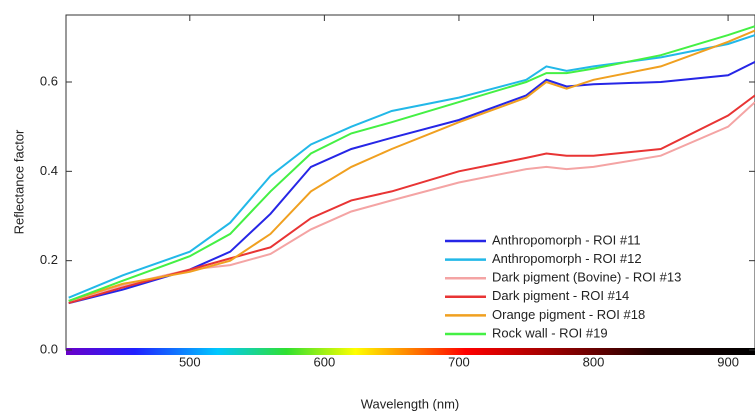 The image size is (755, 411). Describe the element at coordinates (49, 259) in the screenshot. I see `y-tick-label: 0.2` at that location.